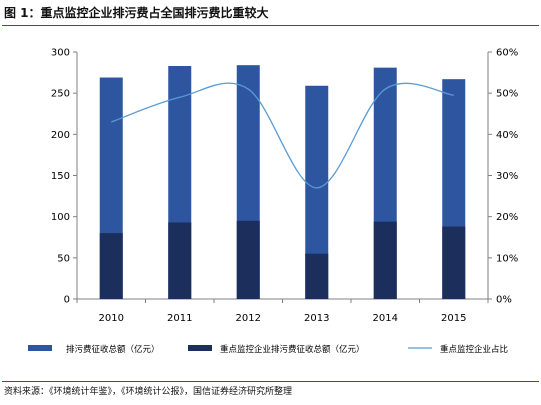  What do you see at coordinates (60, 176) in the screenshot?
I see `left-tick-label: 150` at bounding box center [60, 176].